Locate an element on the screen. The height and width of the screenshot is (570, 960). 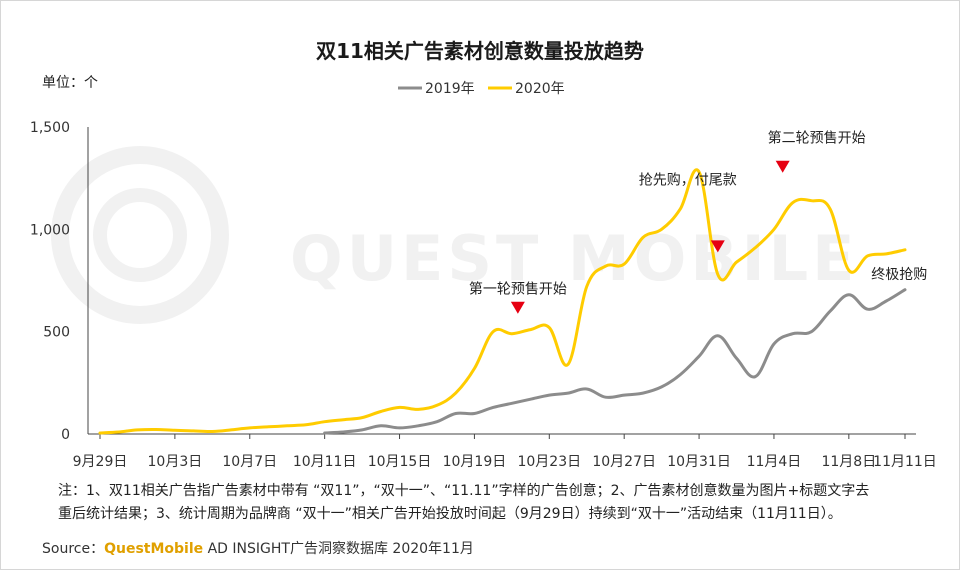
x-tick-label: 10月15日 is located at coordinates (400, 462).